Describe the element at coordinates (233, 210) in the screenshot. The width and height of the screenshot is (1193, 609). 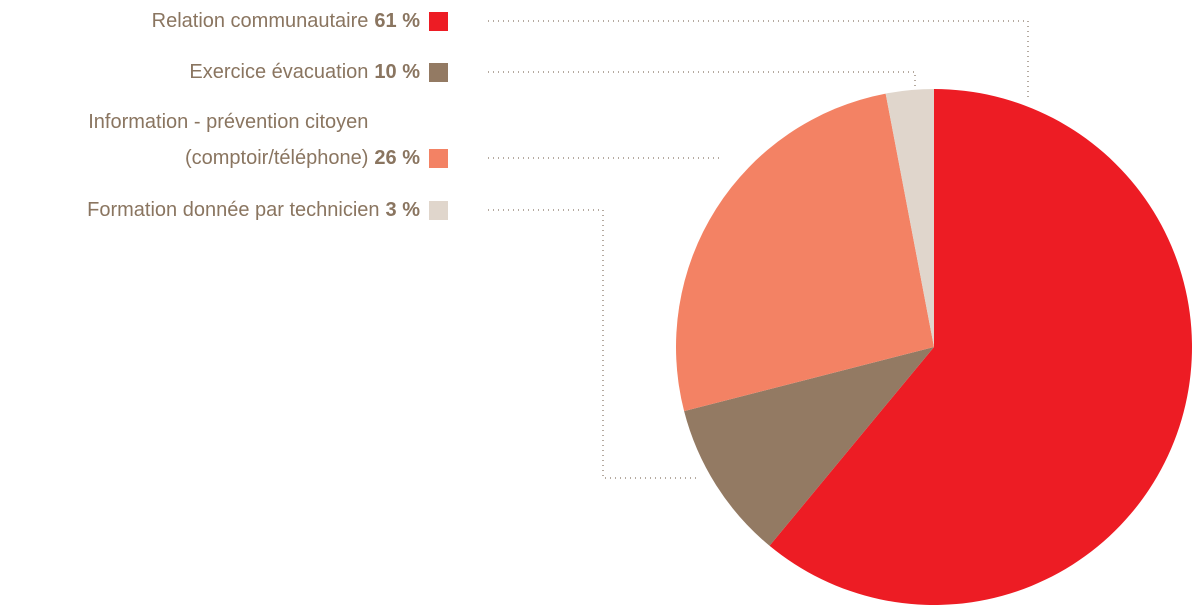
I see `legend-label: Formation donnée par technicien` at that location.